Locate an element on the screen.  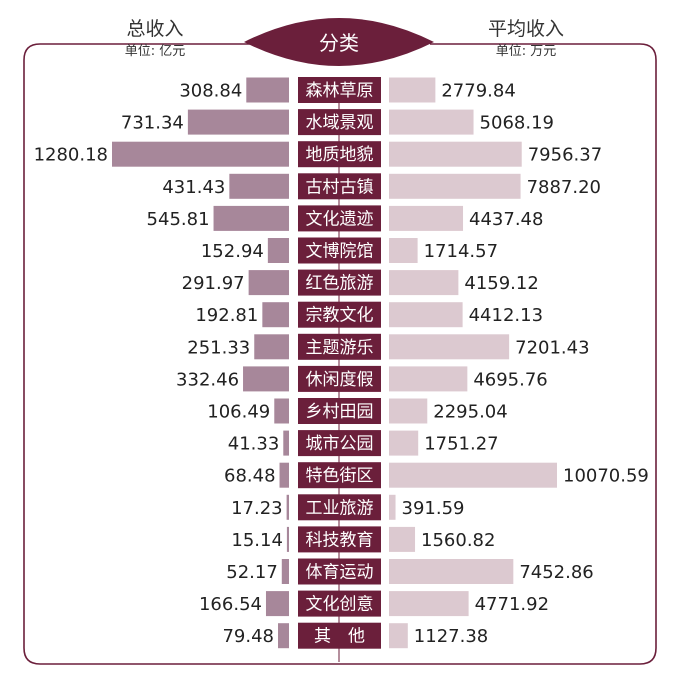
category-header-title: 分类 is located at coordinates (339, 43).